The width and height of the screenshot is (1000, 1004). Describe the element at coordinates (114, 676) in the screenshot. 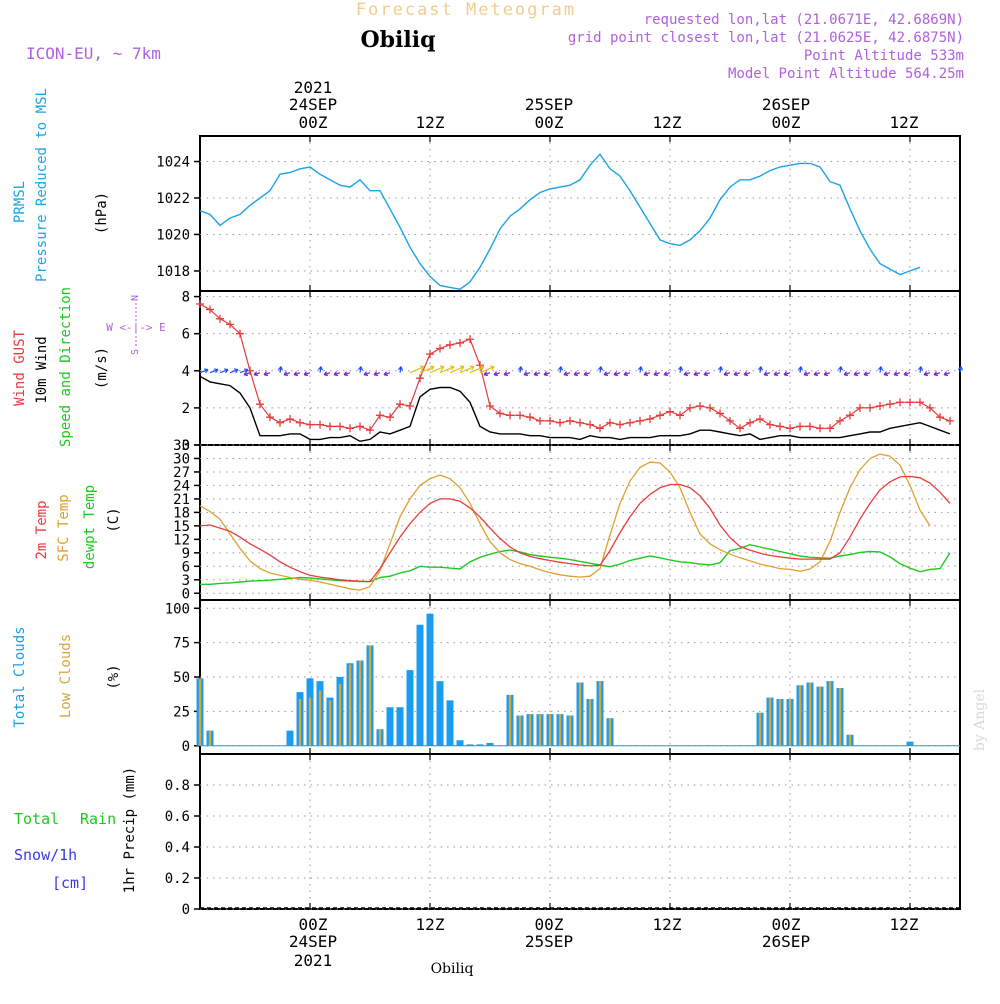

I see `clouds-unit: (%)` at that location.